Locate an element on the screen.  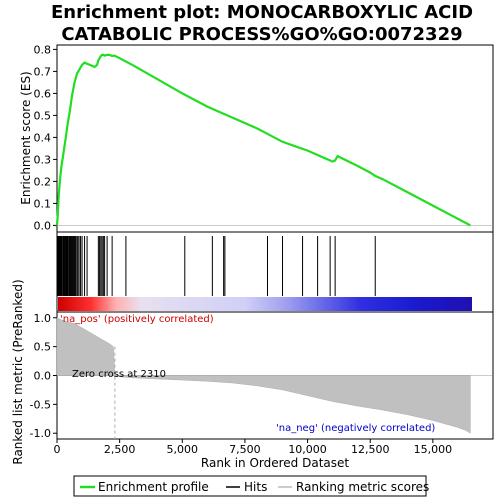
x-tick-label: 15,000 is located at coordinates (433, 449).